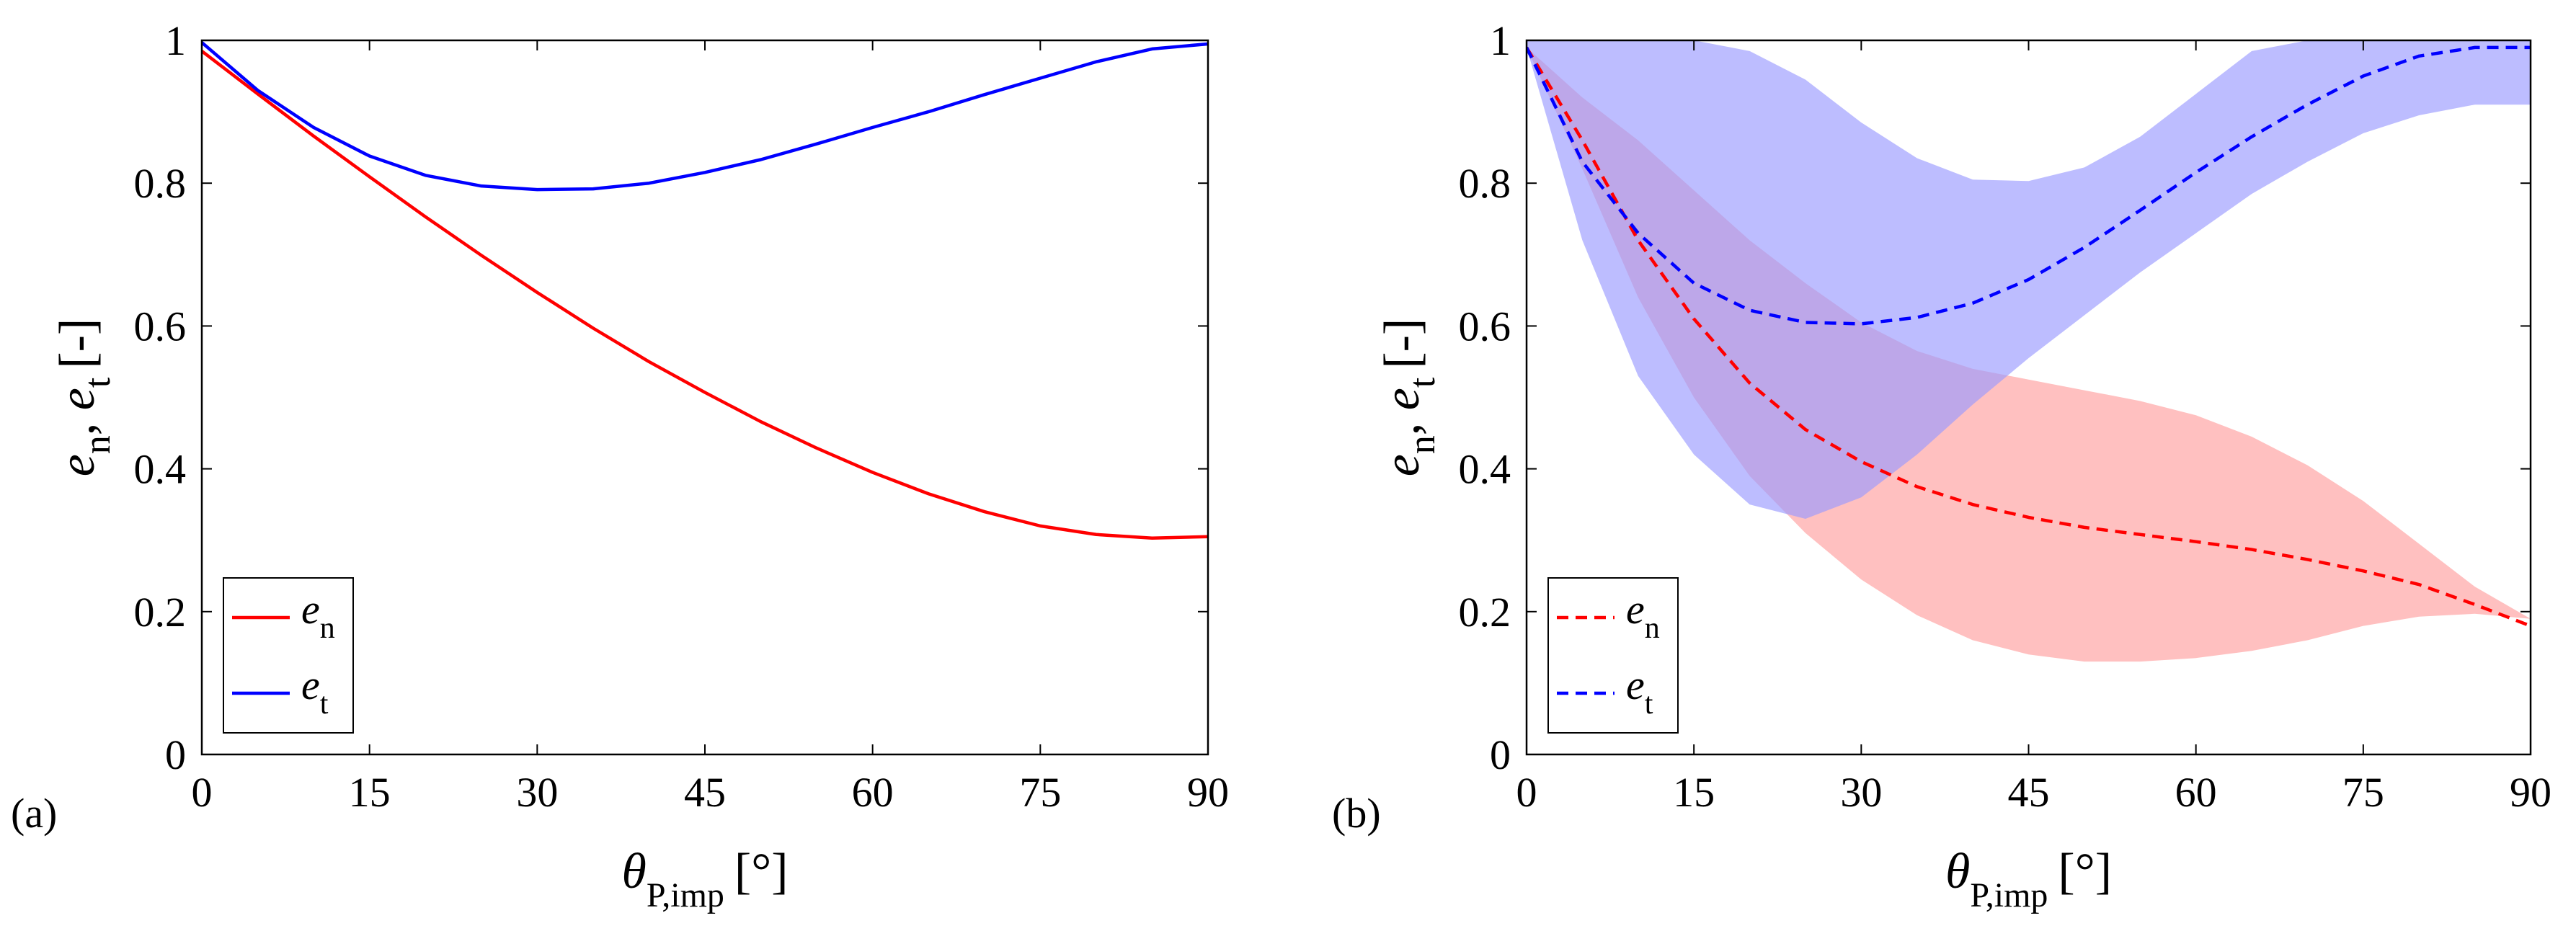  What do you see at coordinates (1356, 813) in the screenshot?
I see `panel-label: (b)` at bounding box center [1356, 813].